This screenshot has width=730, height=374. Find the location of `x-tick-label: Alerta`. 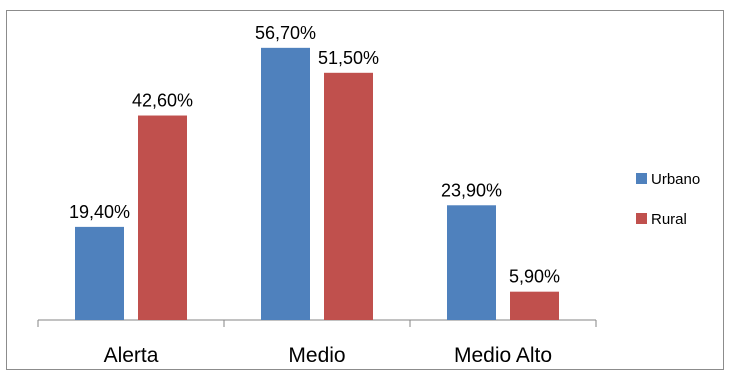

x-tick-label: Alerta is located at coordinates (131, 355).